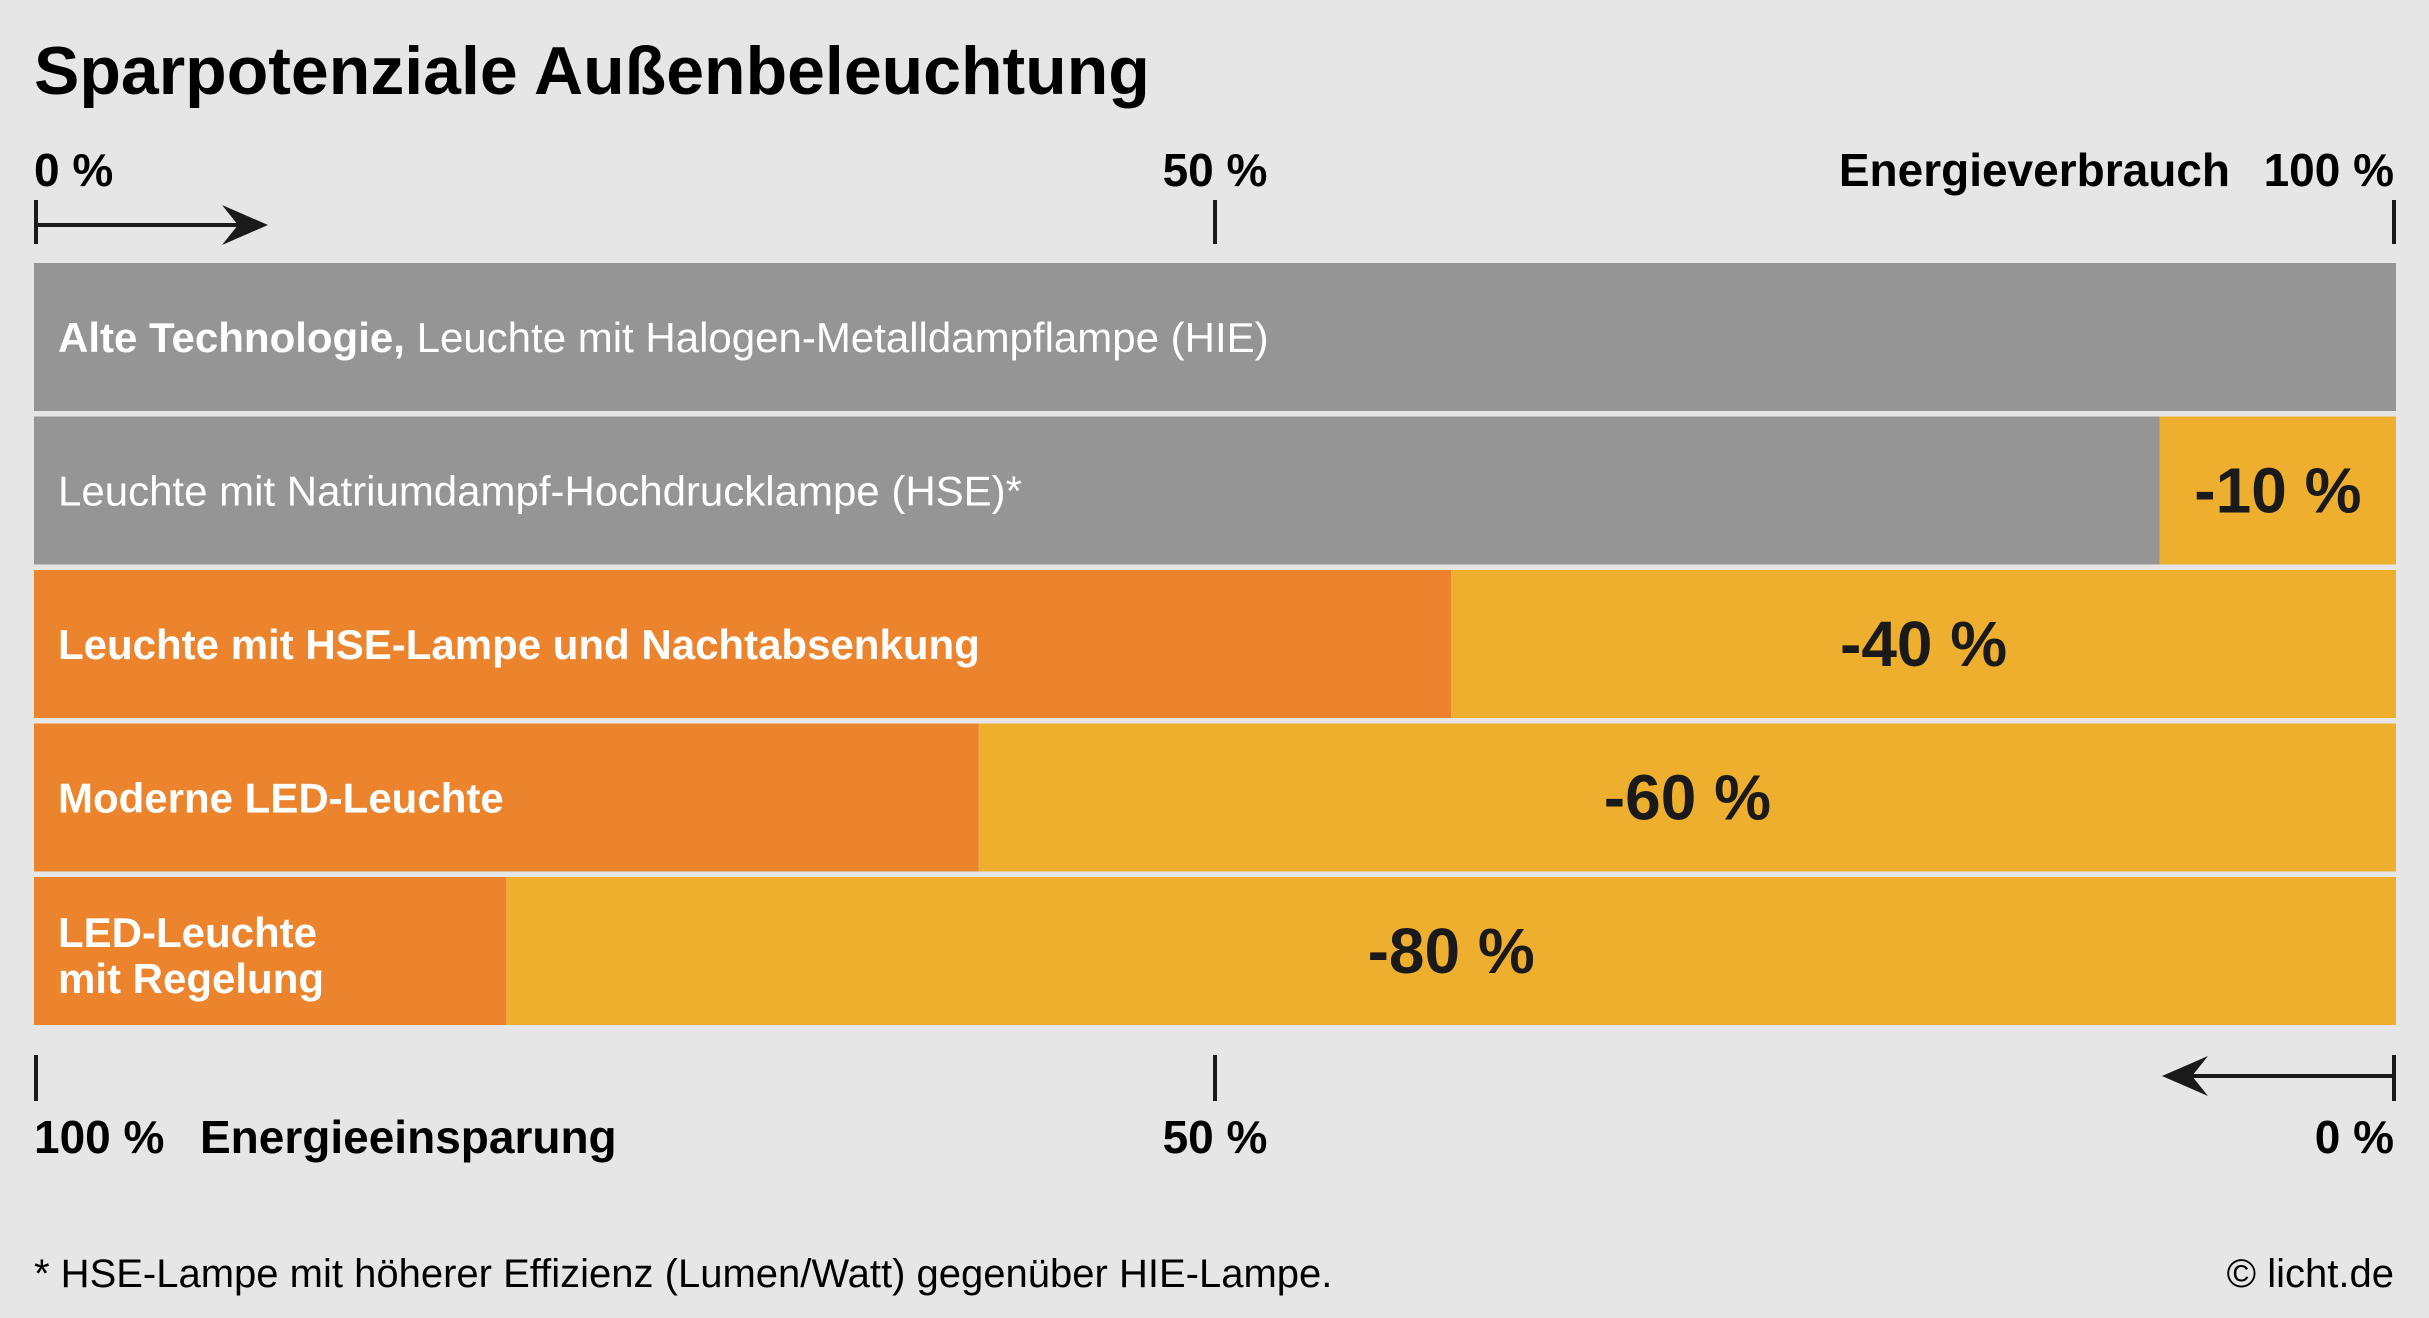  Describe the element at coordinates (191, 978) in the screenshot. I see `bar-label-4-line-1: mit Regelung` at that location.